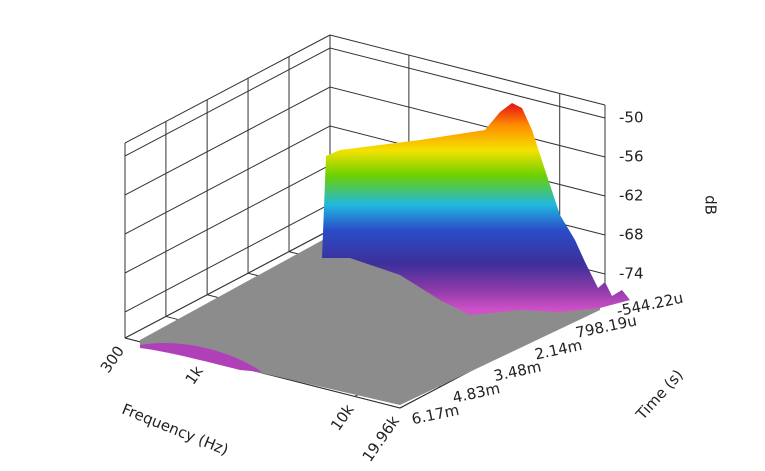  Describe the element at coordinates (631, 235) in the screenshot. I see `z-tick-label: -68` at that location.